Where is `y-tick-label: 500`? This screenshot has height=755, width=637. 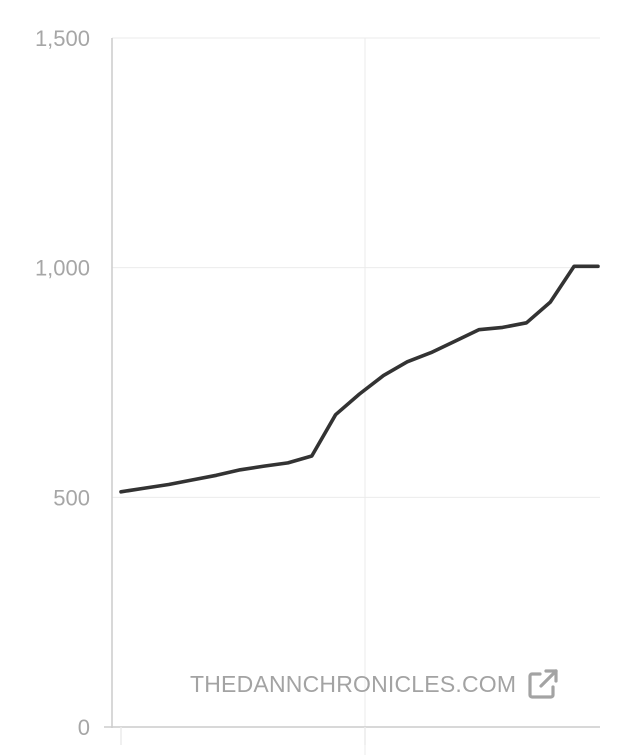 y-tick-label: 500 is located at coordinates (71, 497).